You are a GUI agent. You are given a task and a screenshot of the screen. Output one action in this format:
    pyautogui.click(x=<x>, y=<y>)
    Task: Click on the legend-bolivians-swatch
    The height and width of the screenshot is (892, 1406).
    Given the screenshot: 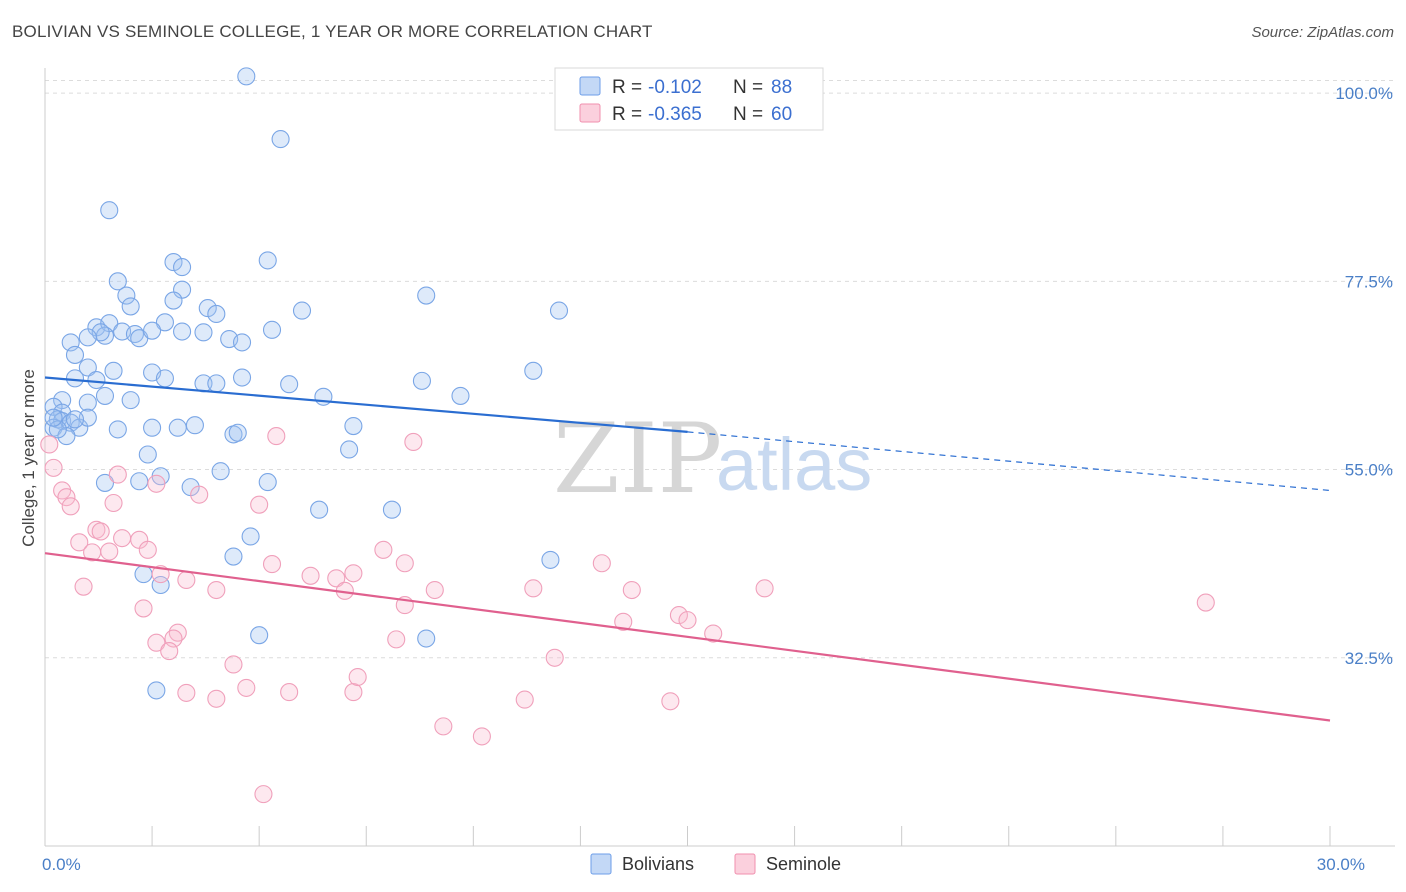 What is the action you would take?
    pyautogui.click(x=601, y=864)
    